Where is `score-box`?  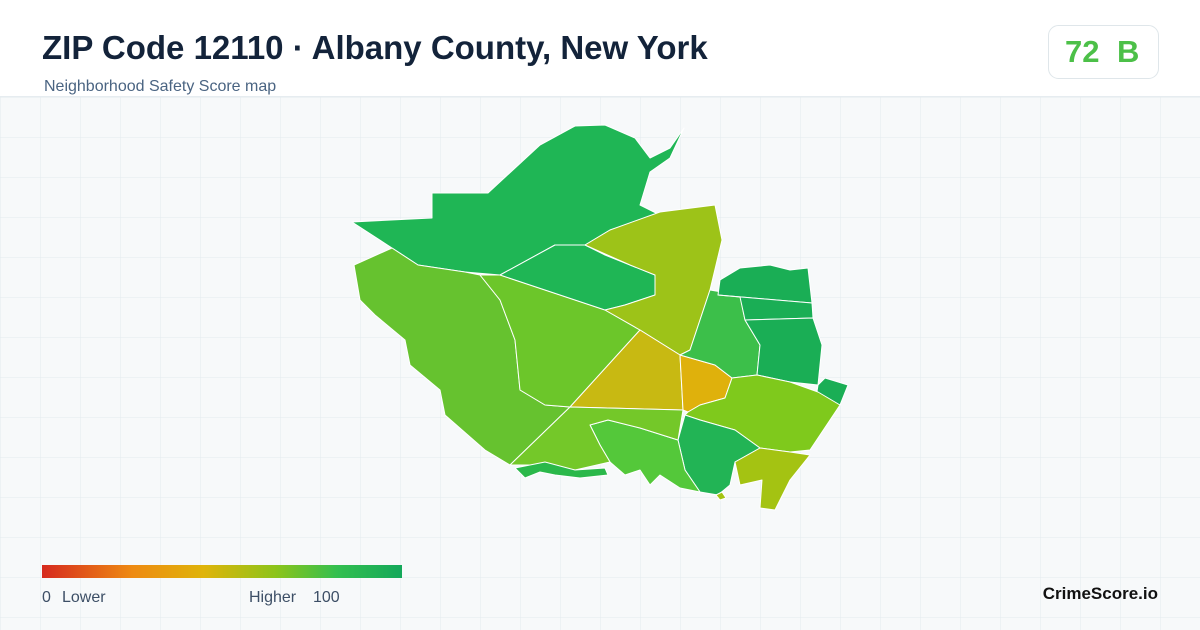
score-box is located at coordinates (1103, 52).